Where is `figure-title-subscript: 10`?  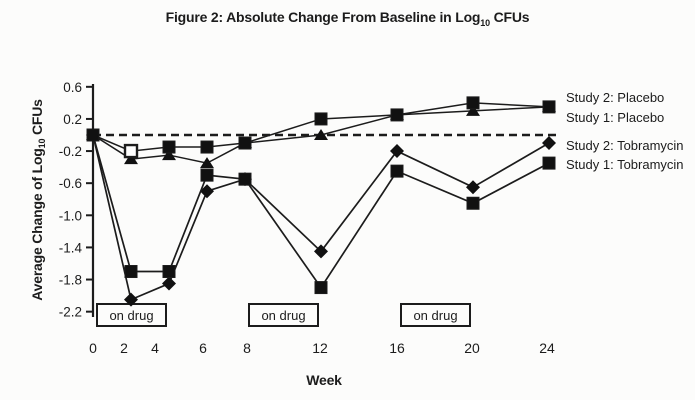
figure-title-subscript: 10 is located at coordinates (485, 22).